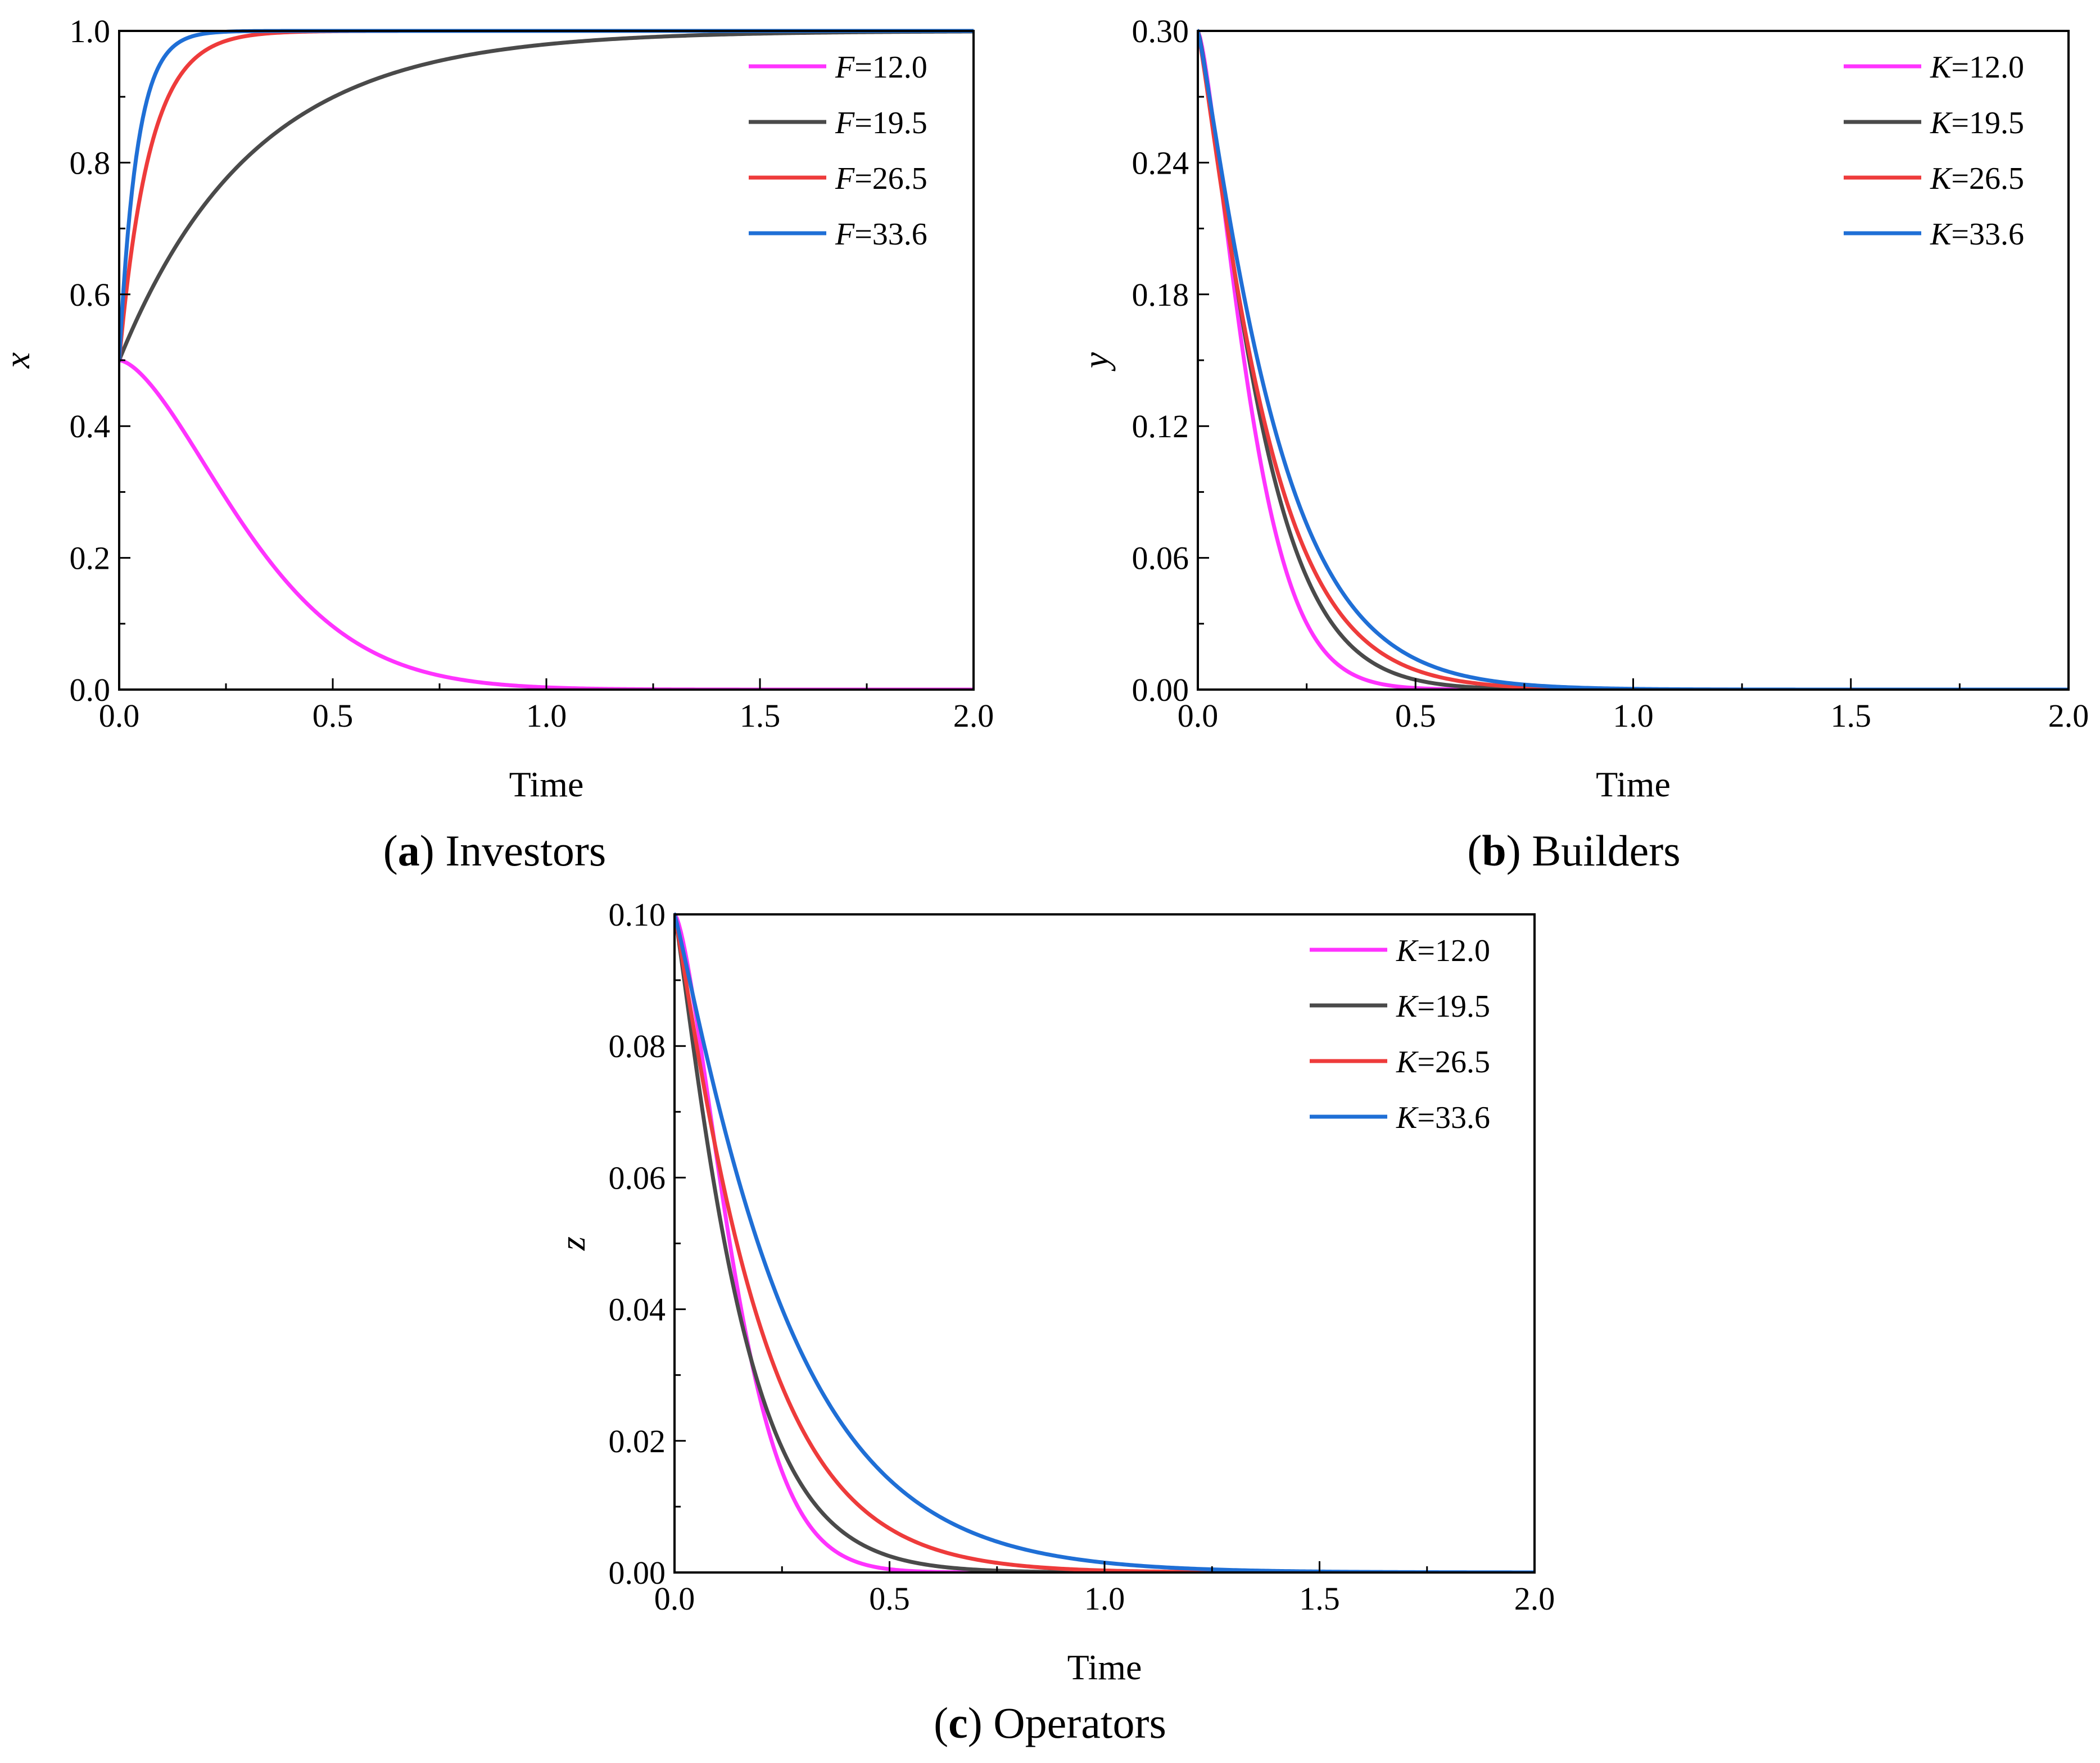  What do you see at coordinates (409, 850) in the screenshot?
I see `caption-letter: a` at bounding box center [409, 850].